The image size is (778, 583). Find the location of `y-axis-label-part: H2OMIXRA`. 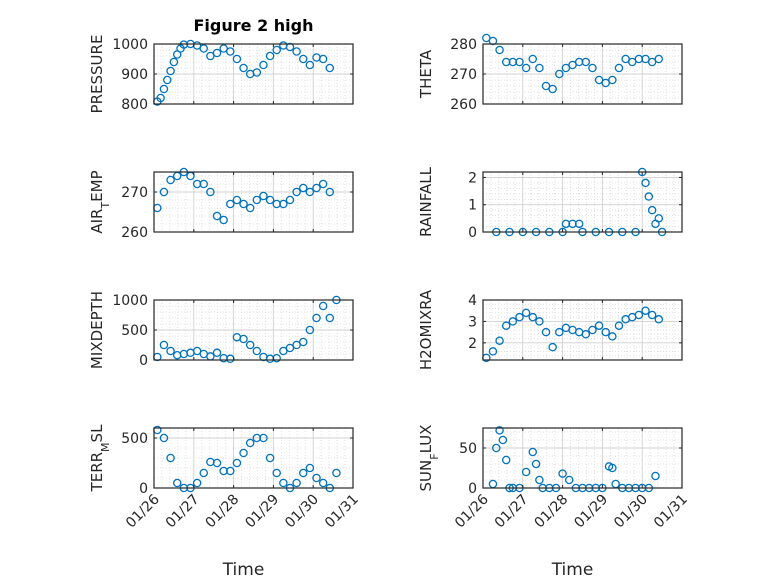

y-axis-label-part: H2OMIXRA is located at coordinates (426, 329).